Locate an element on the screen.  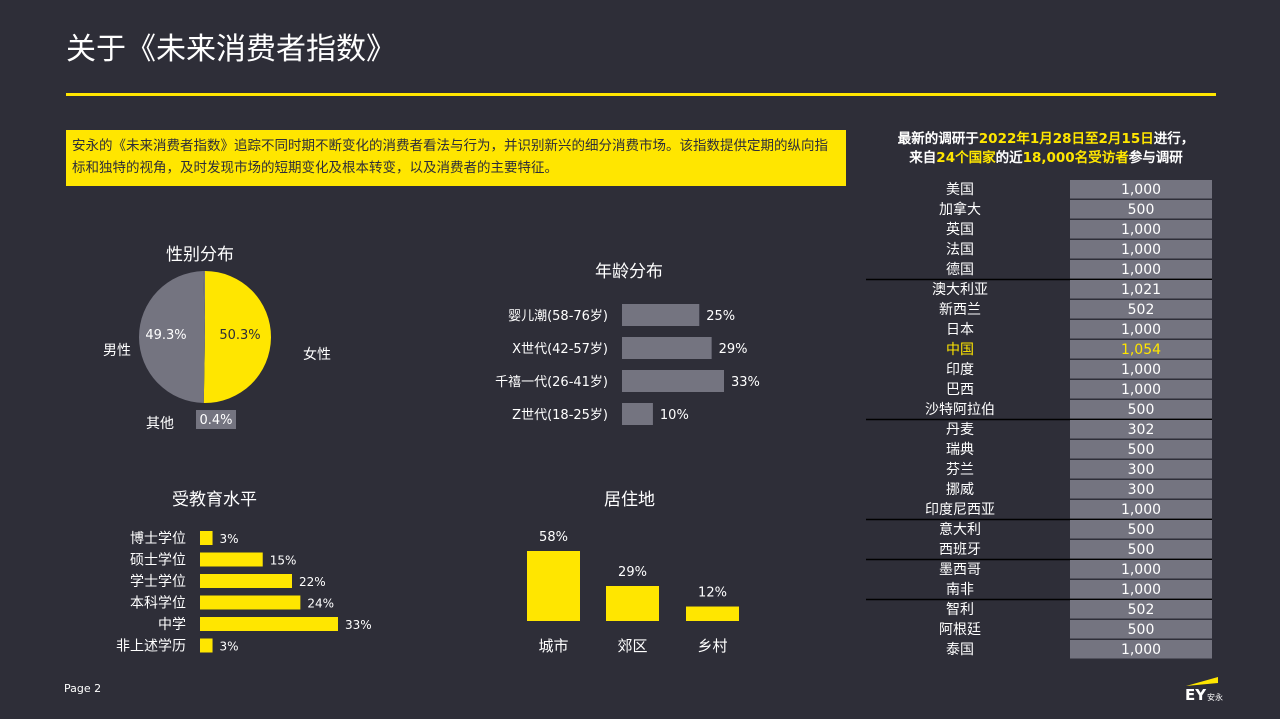
page-number: Page 2 is located at coordinates (83, 688).